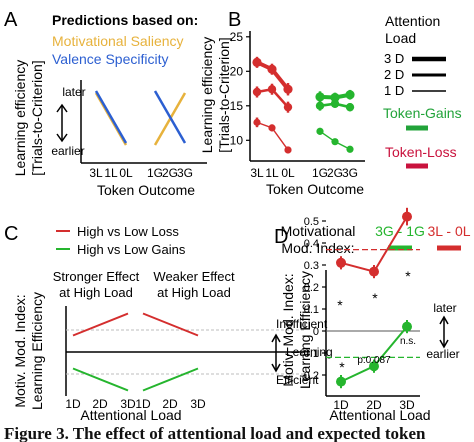 The width and height of the screenshot is (474, 442). What do you see at coordinates (288, 107) in the screenshot?
I see `token-loss-2-d-point-0l` at bounding box center [288, 107].